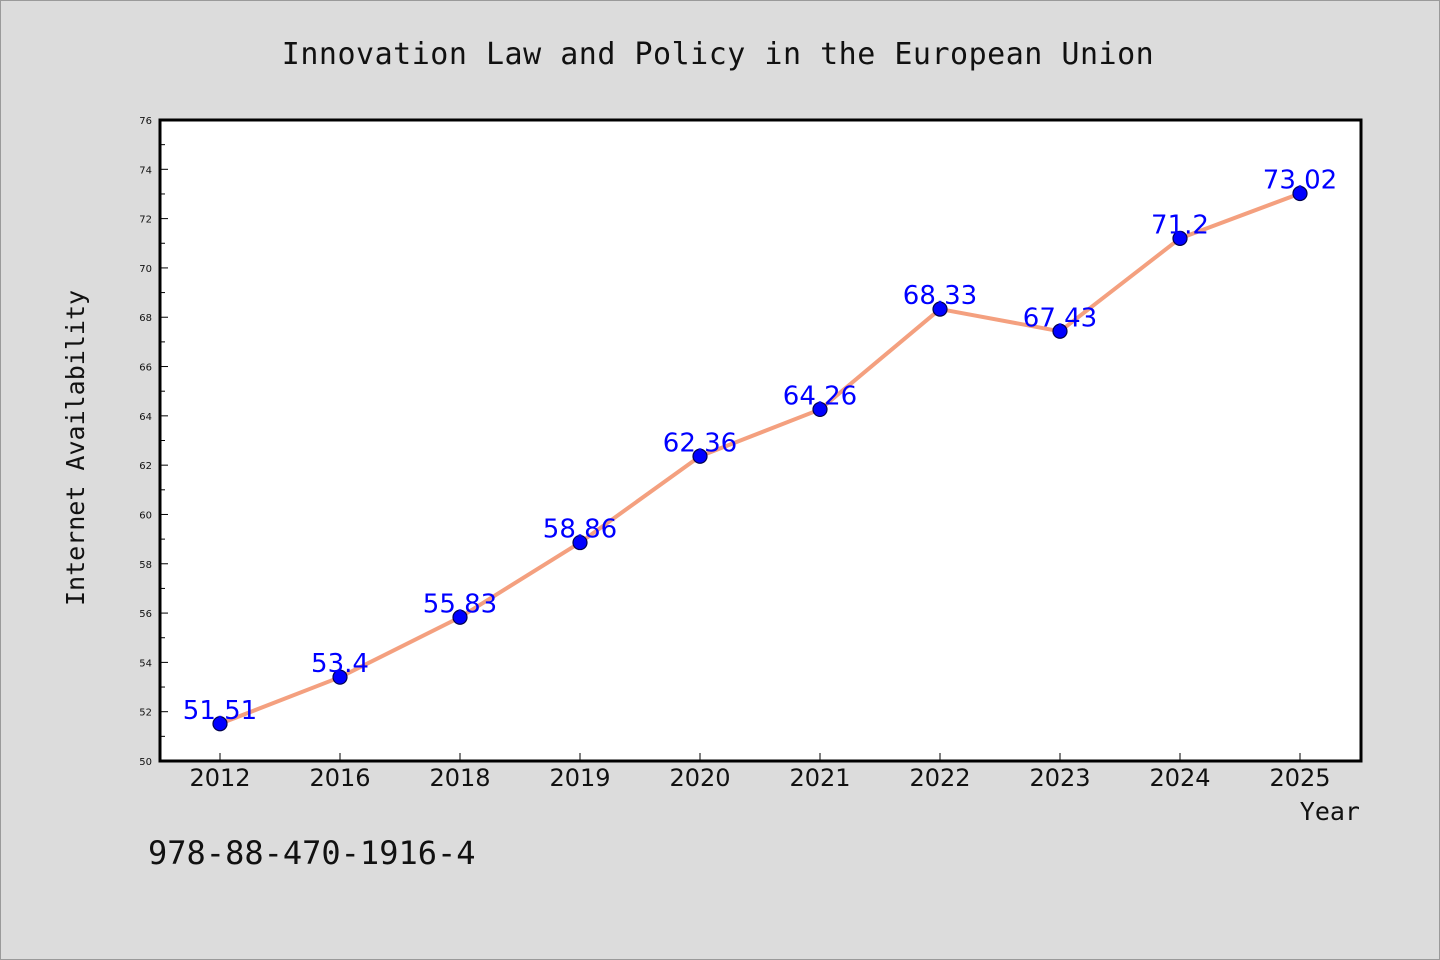 The image size is (1440, 960). I want to click on data-label: 71.2, so click(1180, 225).